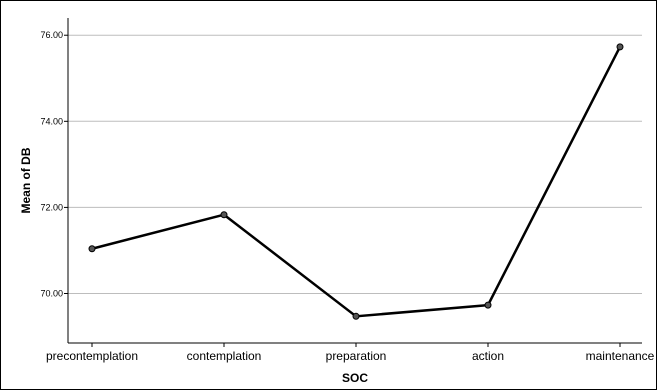 This screenshot has height=390, width=657. What do you see at coordinates (488, 305) in the screenshot?
I see `data-point-action` at bounding box center [488, 305].